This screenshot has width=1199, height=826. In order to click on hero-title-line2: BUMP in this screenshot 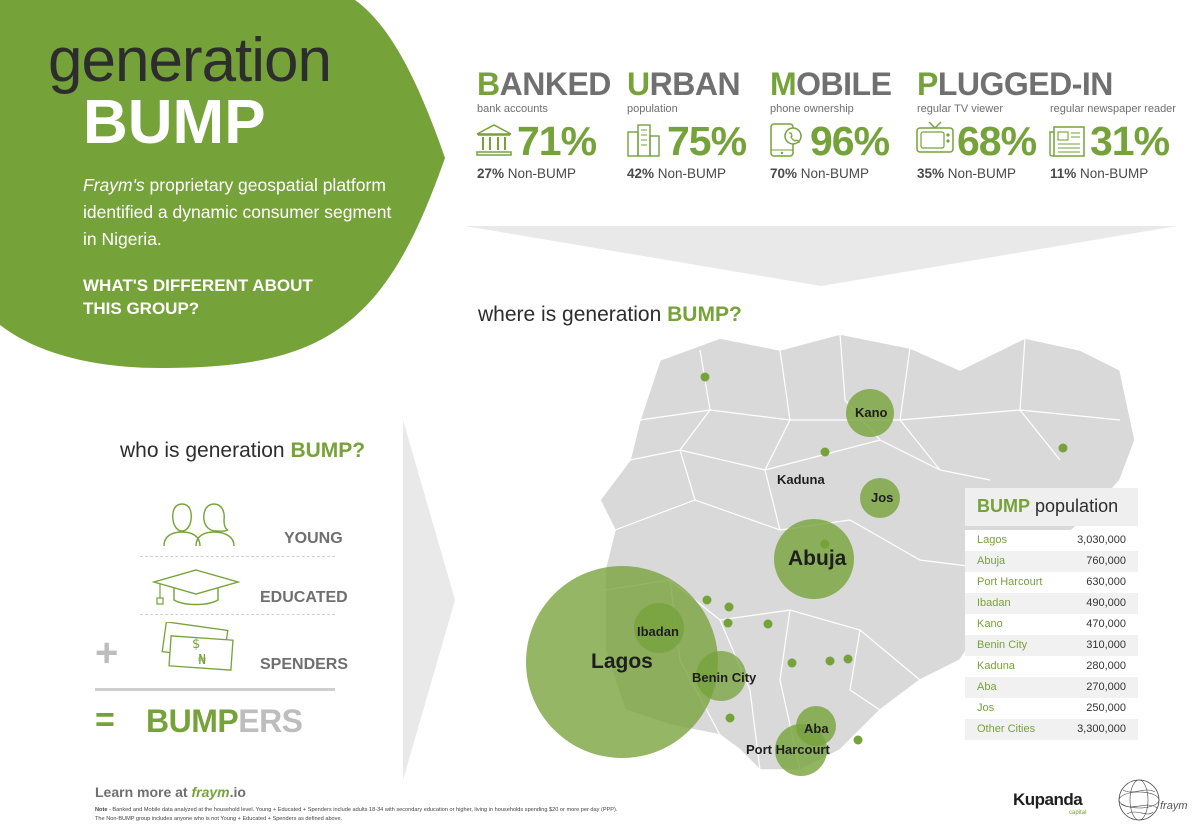, I will do `click(174, 122)`.